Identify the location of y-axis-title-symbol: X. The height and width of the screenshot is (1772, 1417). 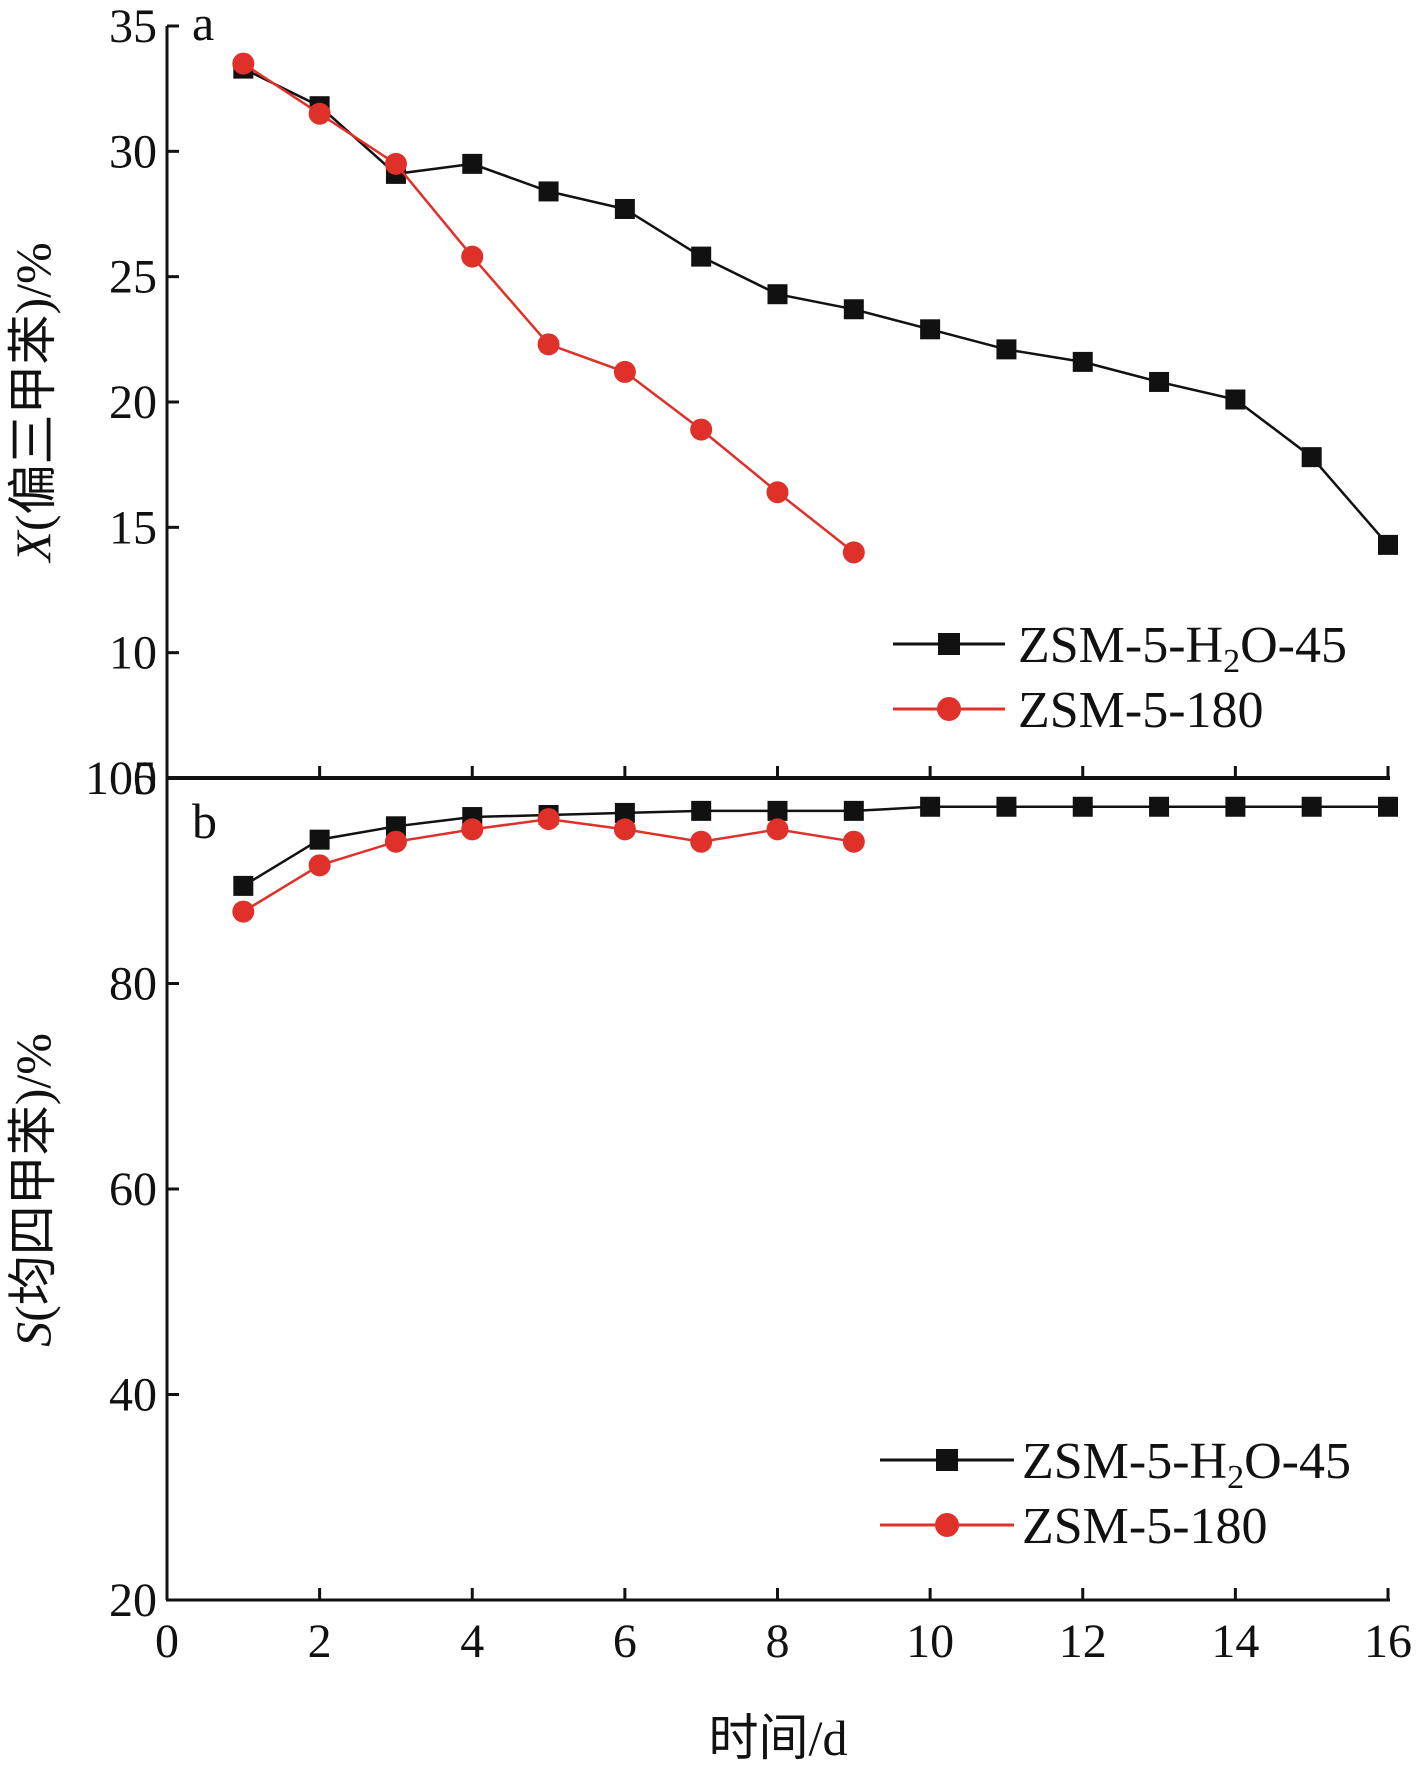
(33, 546).